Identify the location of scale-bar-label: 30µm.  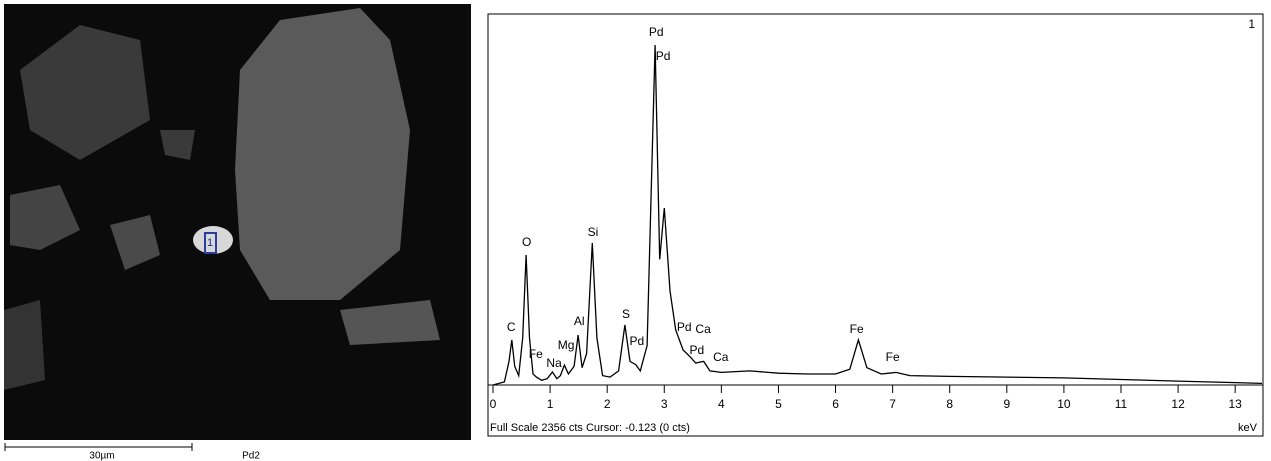
(101, 456).